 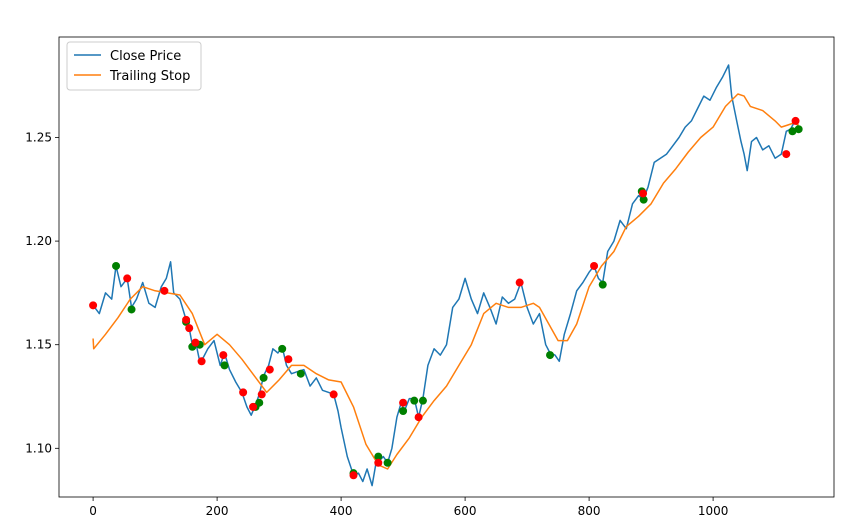 What do you see at coordinates (38, 137) in the screenshot?
I see `y-tick-label: 1.25` at bounding box center [38, 137].